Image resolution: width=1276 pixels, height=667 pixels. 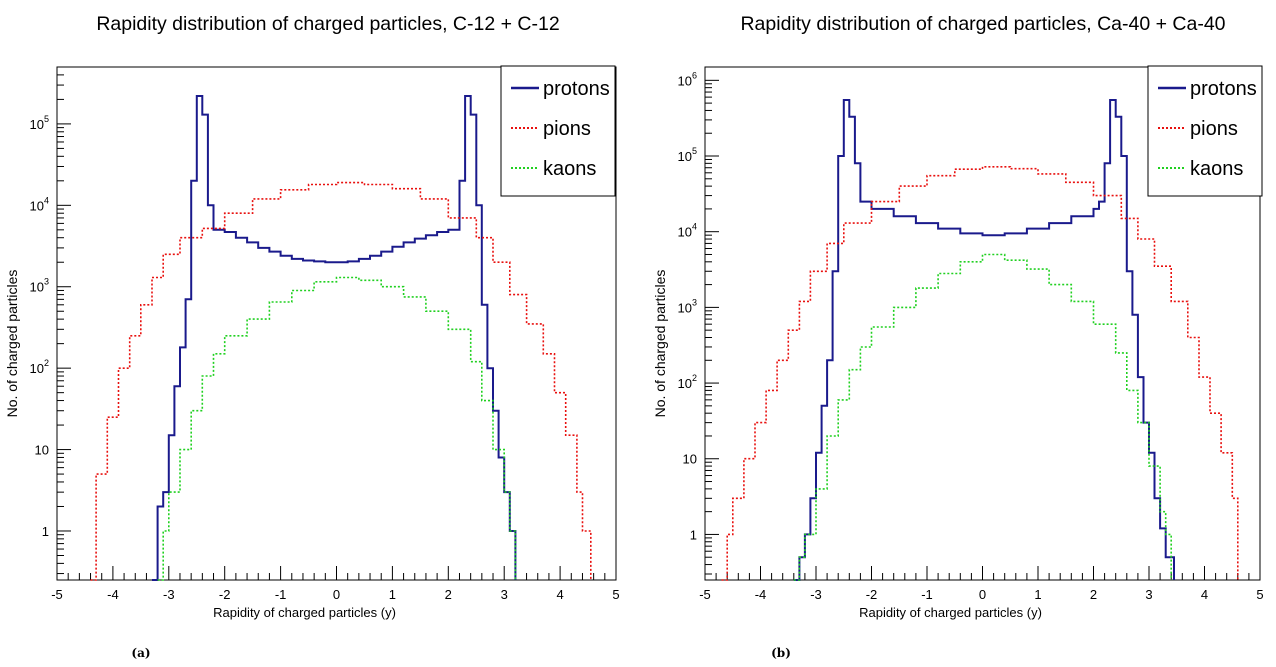 What do you see at coordinates (687, 79) in the screenshot?
I see `y-tick-label: 10⁶` at bounding box center [687, 79].